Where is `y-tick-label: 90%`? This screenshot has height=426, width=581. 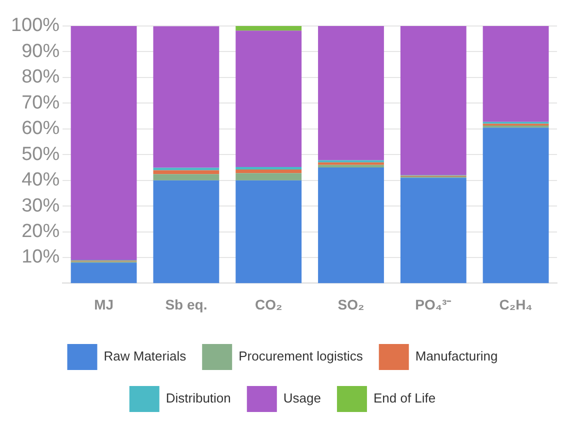 y-tick-label: 90% is located at coordinates (41, 51).